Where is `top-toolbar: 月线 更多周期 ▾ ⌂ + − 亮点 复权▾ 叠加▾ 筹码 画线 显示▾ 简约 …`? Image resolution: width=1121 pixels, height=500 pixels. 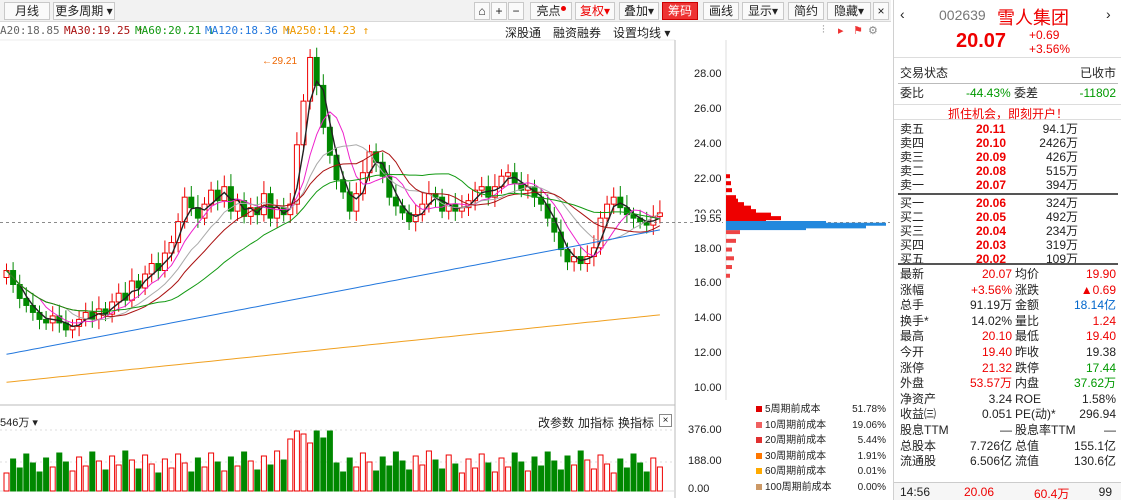
top-toolbar: 月线 更多周期 ▾ ⌂ + − 亮点 复权▾ 叠加▾ 筹码 画线 显示▾ 简约 … is located at coordinates (445, 11).